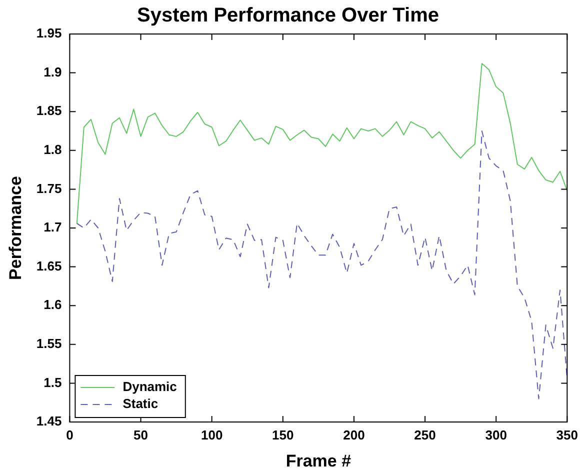  Describe the element at coordinates (49, 421) in the screenshot. I see `y-tick-label: 1.45` at that location.